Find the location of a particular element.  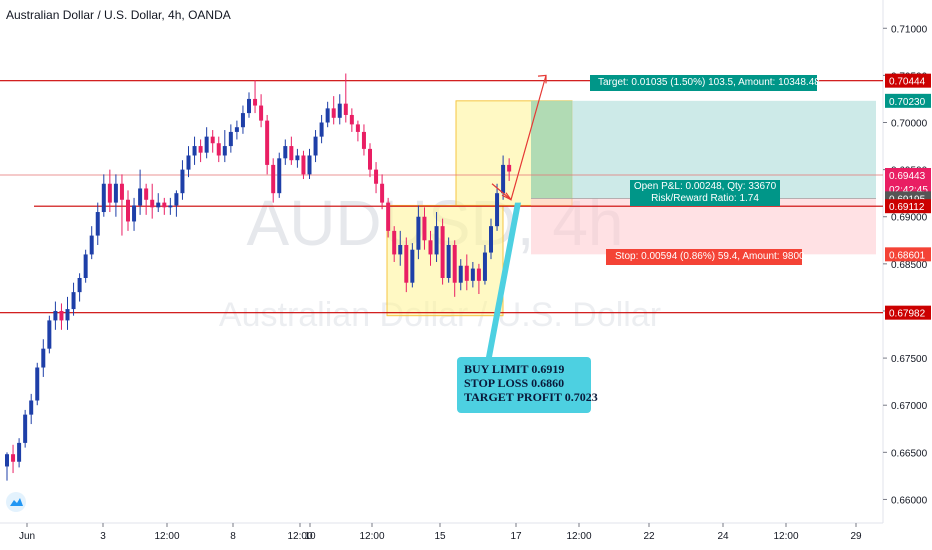

price-label-text: 0.70444 is located at coordinates (907, 82).